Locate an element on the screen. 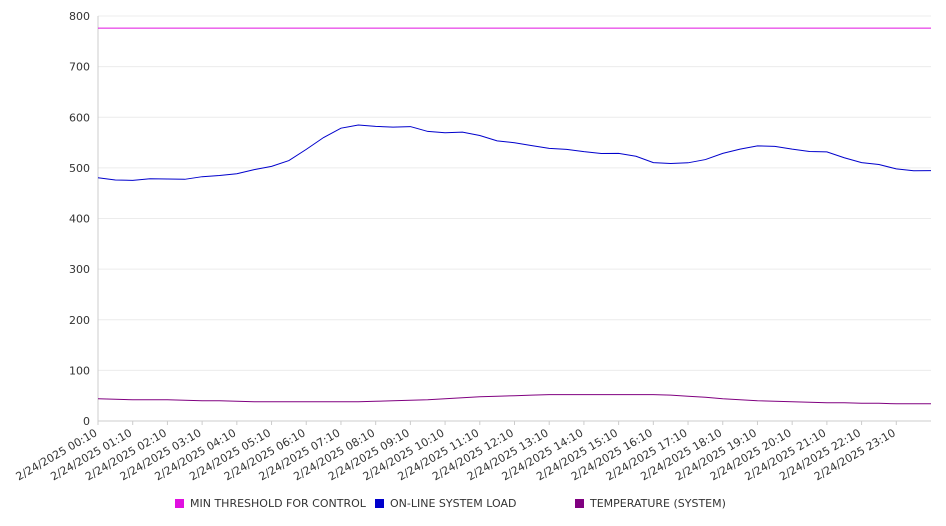 The height and width of the screenshot is (526, 946). legend-label-temperature: TEMPERATURE (SYSTEM) is located at coordinates (658, 503).